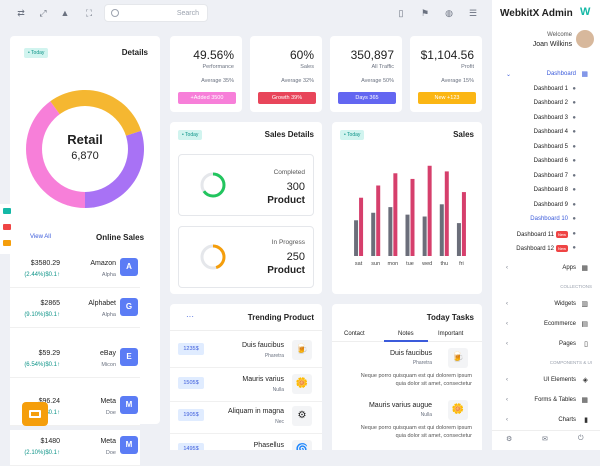 The width and height of the screenshot is (600, 466). I want to click on company-name: Amazon, so click(103, 263).